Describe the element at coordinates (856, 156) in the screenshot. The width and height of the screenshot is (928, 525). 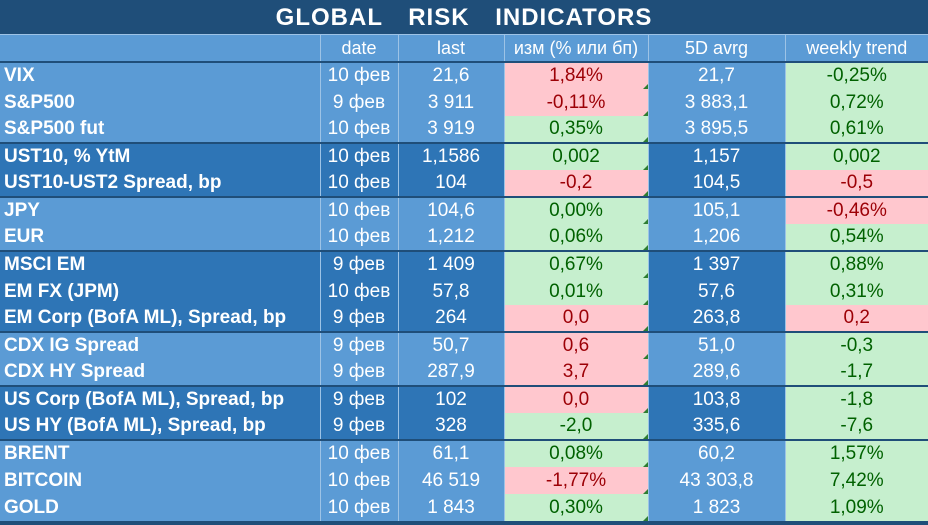
I see `weekly-trend-cell: 0,002` at that location.